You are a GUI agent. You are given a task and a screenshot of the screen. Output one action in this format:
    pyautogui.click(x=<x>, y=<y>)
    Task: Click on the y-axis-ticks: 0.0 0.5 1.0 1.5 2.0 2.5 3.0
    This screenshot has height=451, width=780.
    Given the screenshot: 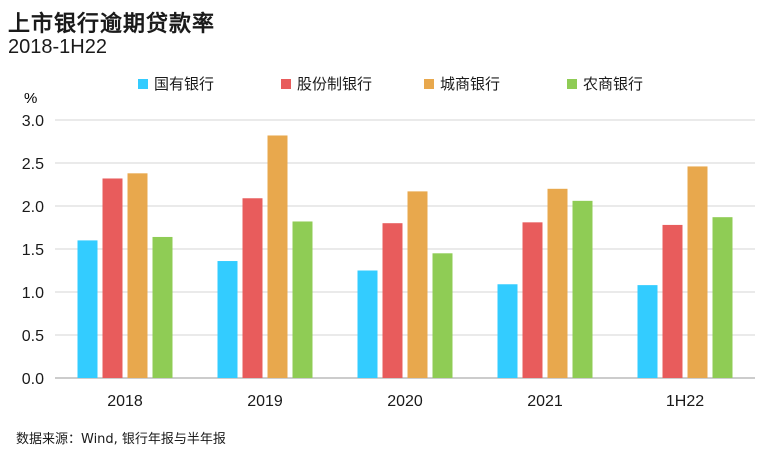 What is the action you would take?
    pyautogui.click(x=33, y=250)
    